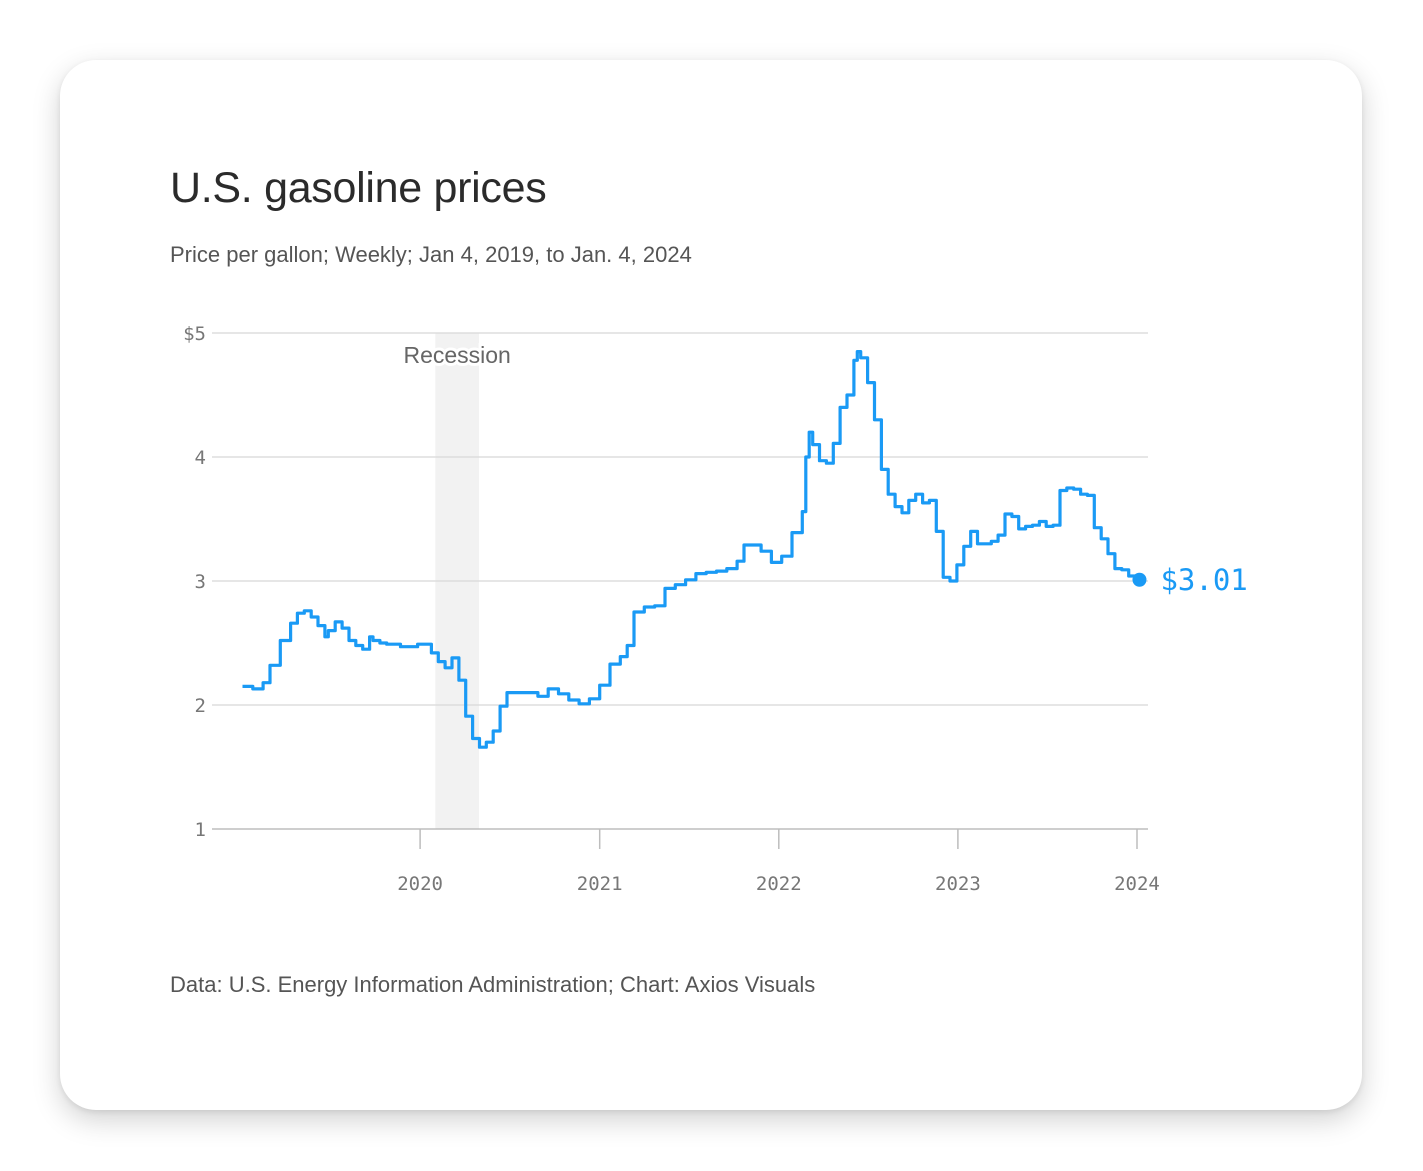 The image size is (1423, 1171). I want to click on x-tick-label: 2022, so click(779, 884).